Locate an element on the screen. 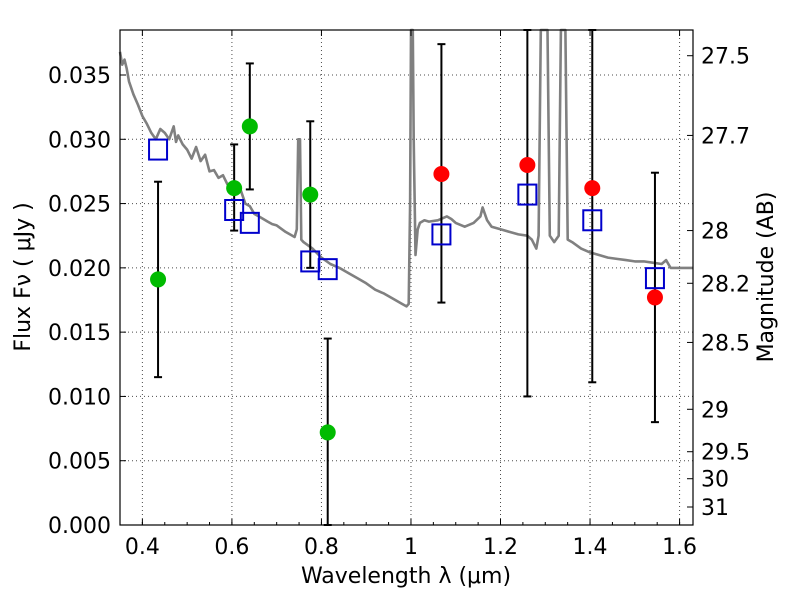 The image size is (800, 600). y-tick-label: 0.000 is located at coordinates (79, 526).